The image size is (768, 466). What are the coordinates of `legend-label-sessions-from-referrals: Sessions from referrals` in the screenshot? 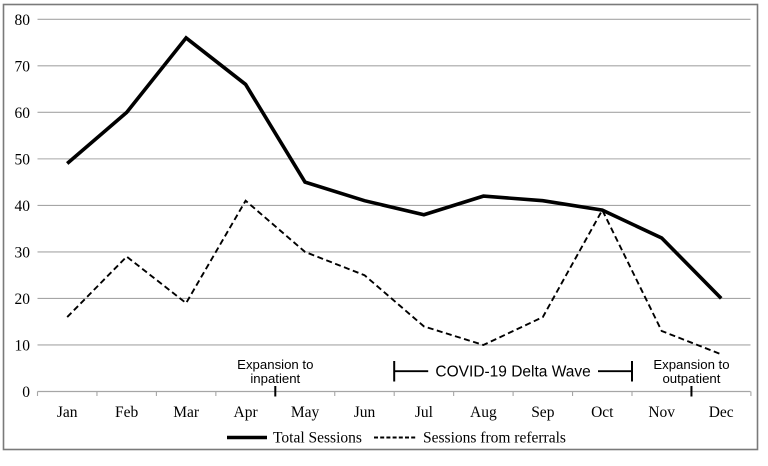 It's located at (494, 438).